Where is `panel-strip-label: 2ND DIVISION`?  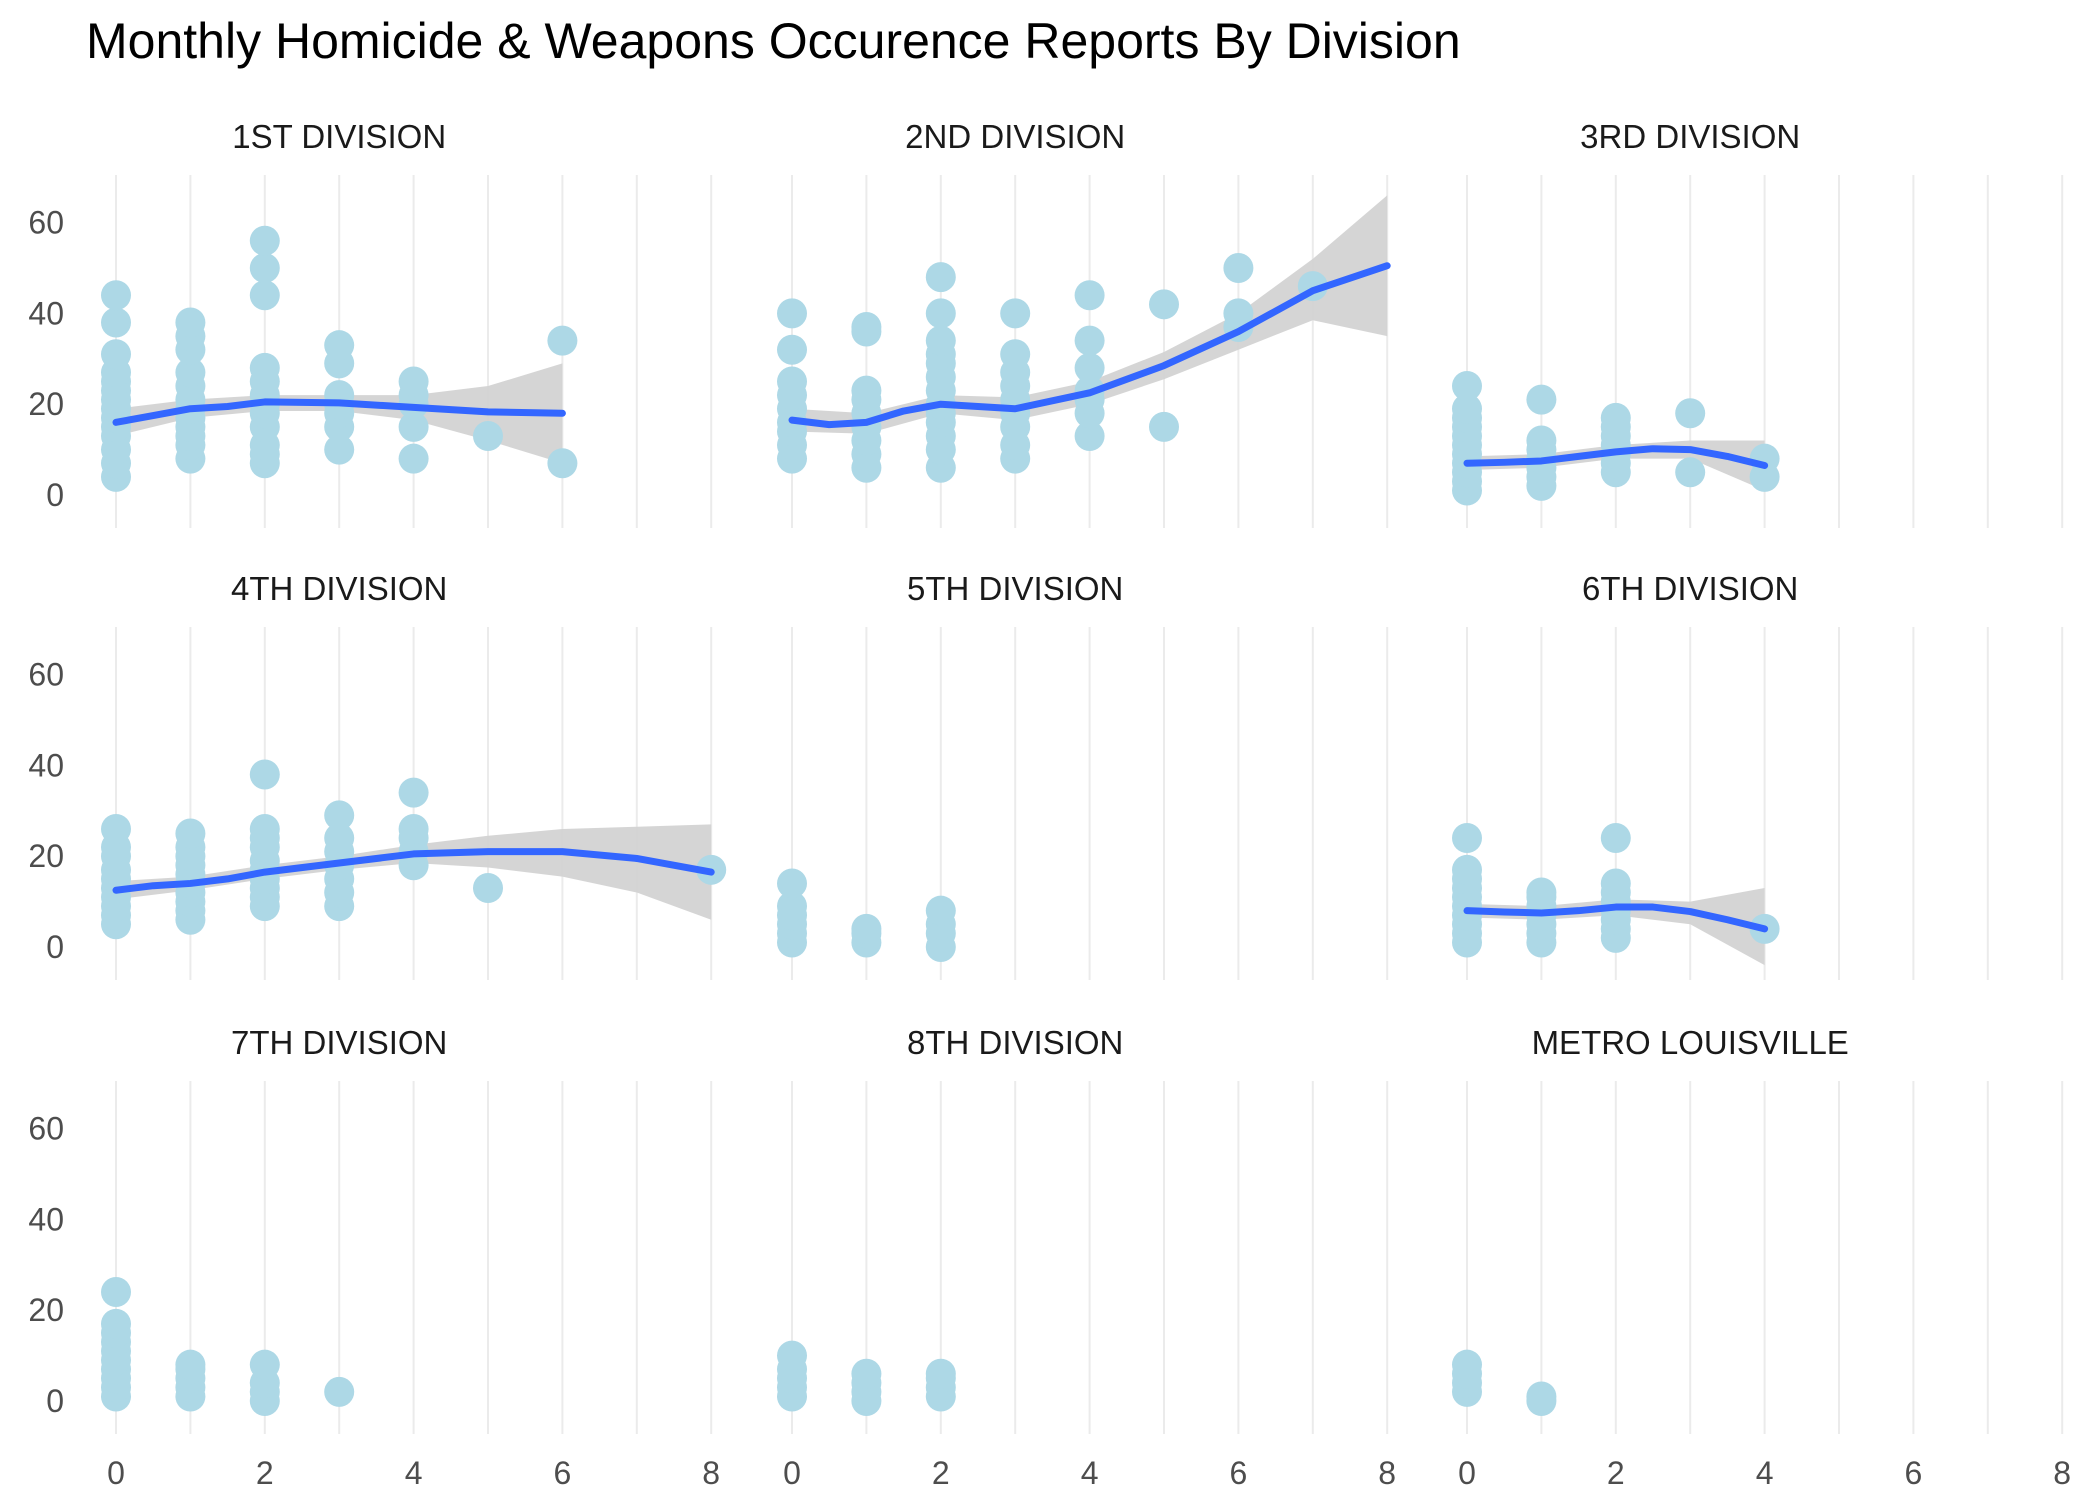 panel-strip-label: 2ND DIVISION is located at coordinates (1015, 136).